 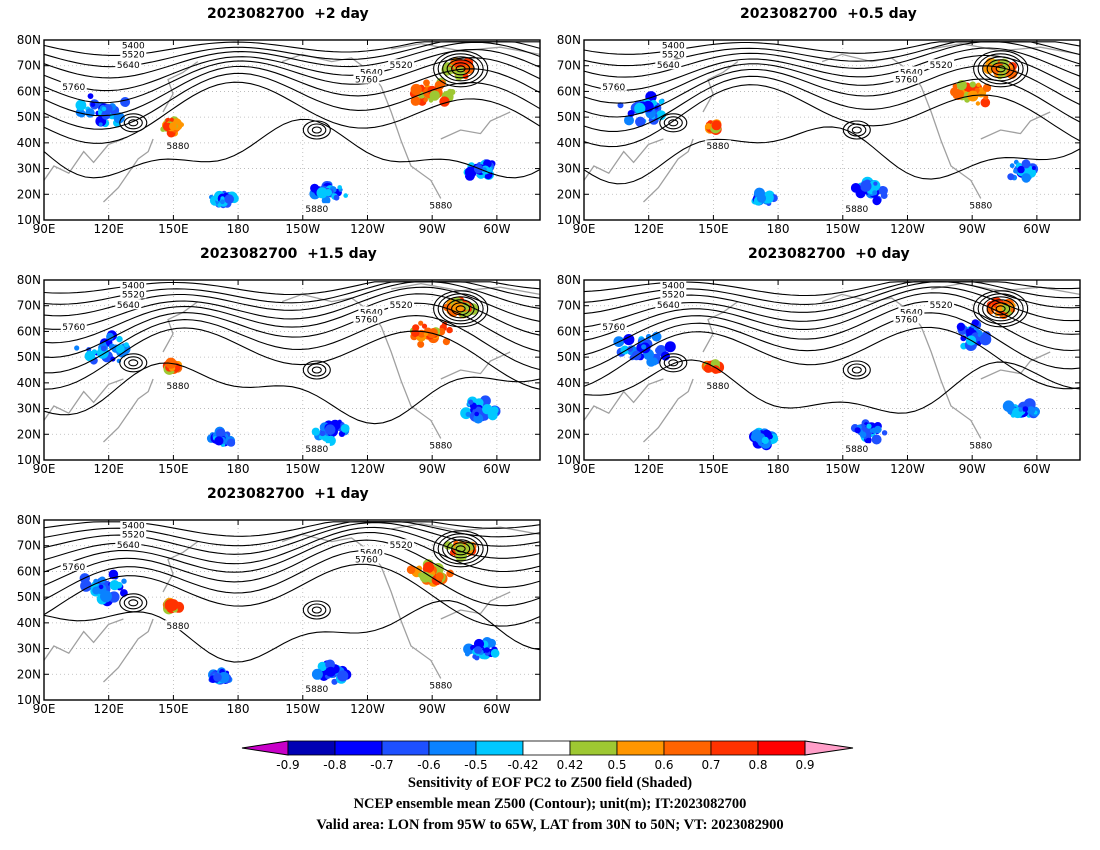 What do you see at coordinates (713, 469) in the screenshot?
I see `lon-label: 150E` at bounding box center [713, 469].